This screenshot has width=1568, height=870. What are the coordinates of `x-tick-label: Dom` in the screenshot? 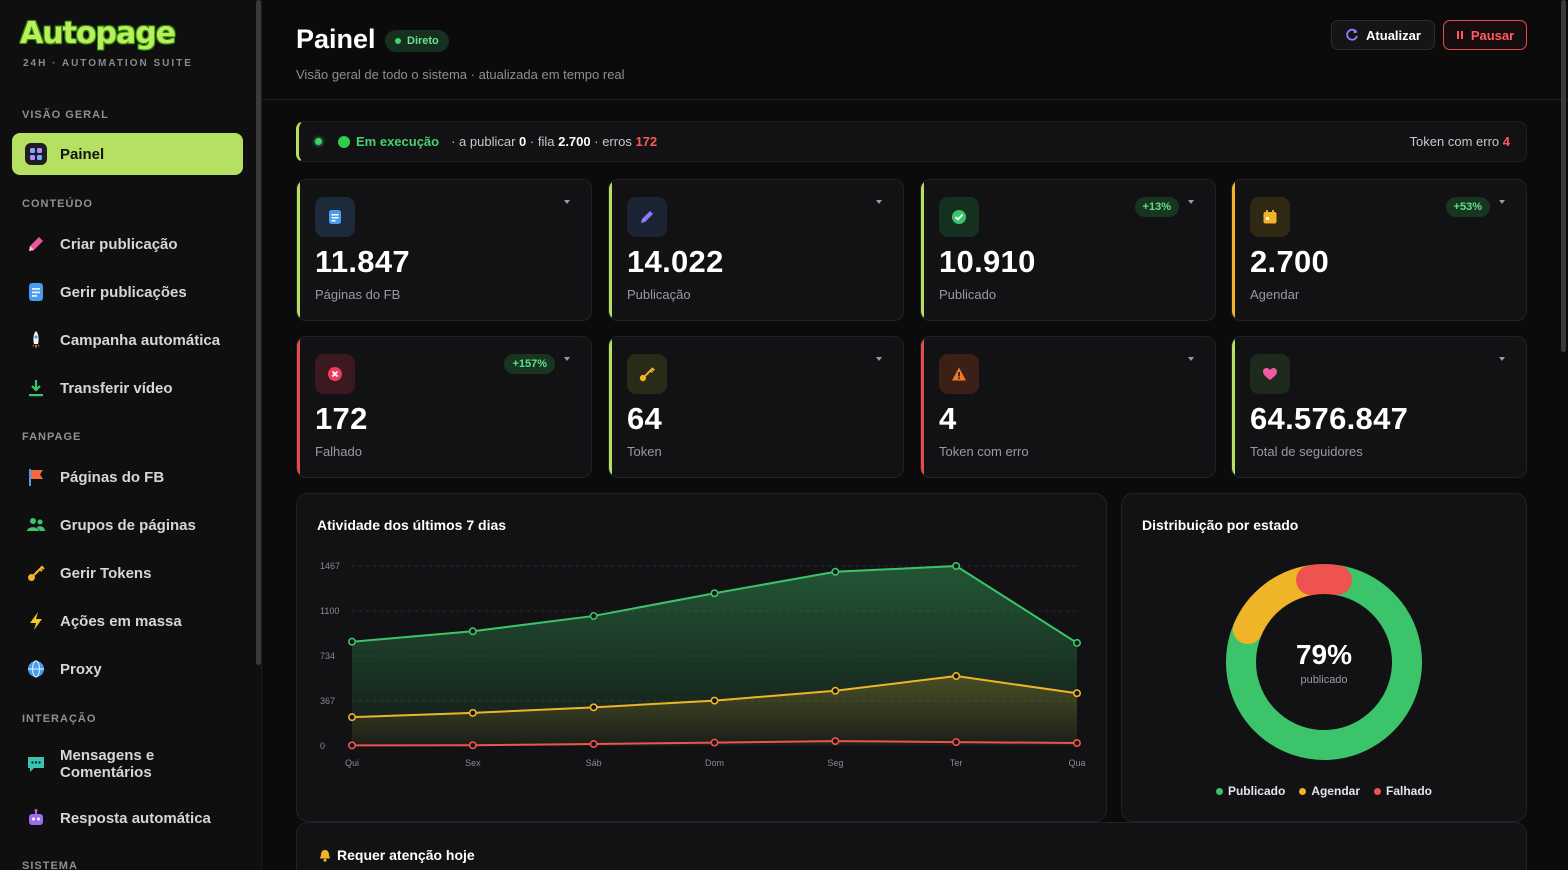 It's located at (714, 763).